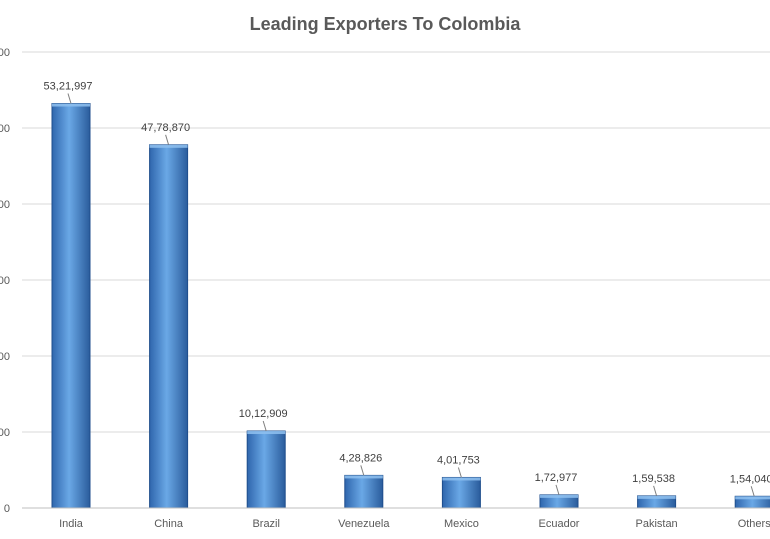 Image resolution: width=770 pixels, height=539 pixels. What do you see at coordinates (556, 478) in the screenshot?
I see `data-label: 1,72,977` at bounding box center [556, 478].